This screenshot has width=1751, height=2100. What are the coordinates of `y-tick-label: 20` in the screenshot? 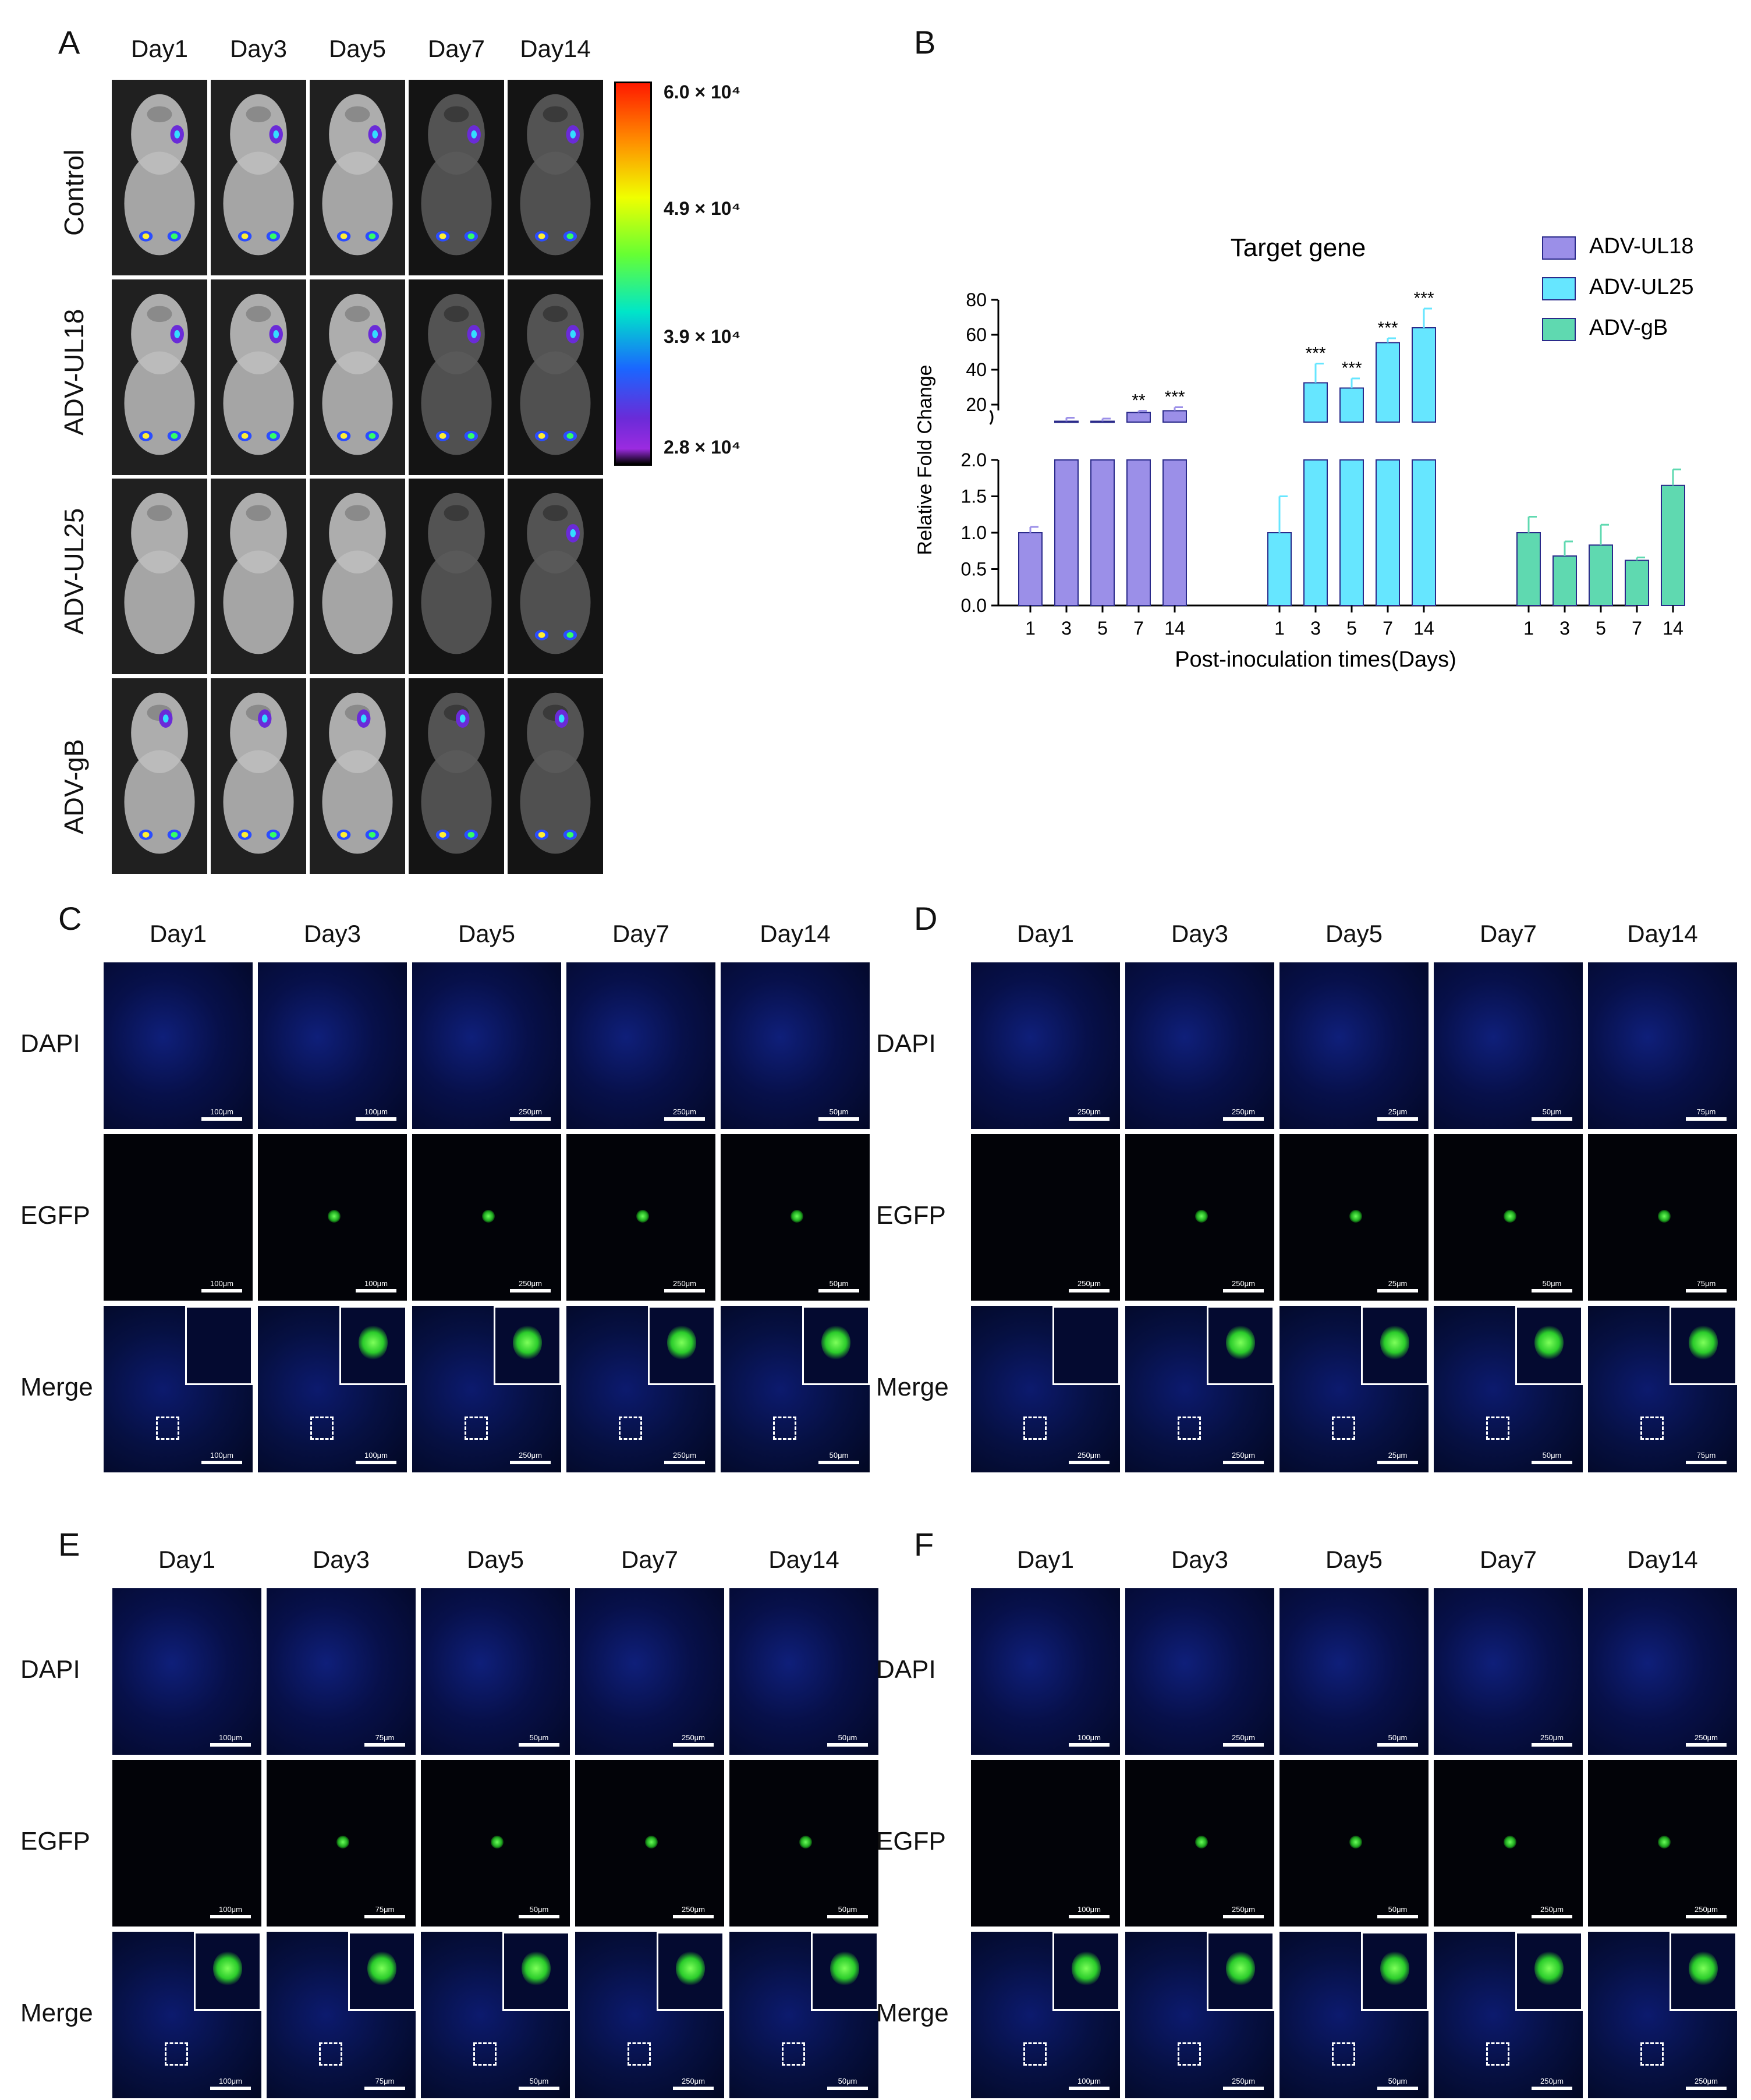 It's located at (977, 404).